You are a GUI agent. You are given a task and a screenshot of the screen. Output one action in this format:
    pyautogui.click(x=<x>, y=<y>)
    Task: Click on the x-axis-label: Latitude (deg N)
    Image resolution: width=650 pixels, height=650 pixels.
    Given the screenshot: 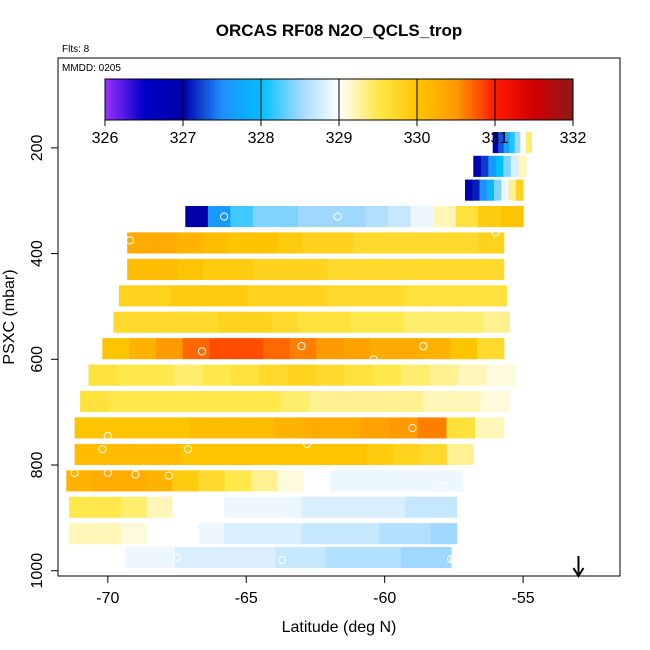 What is the action you would take?
    pyautogui.click(x=339, y=627)
    